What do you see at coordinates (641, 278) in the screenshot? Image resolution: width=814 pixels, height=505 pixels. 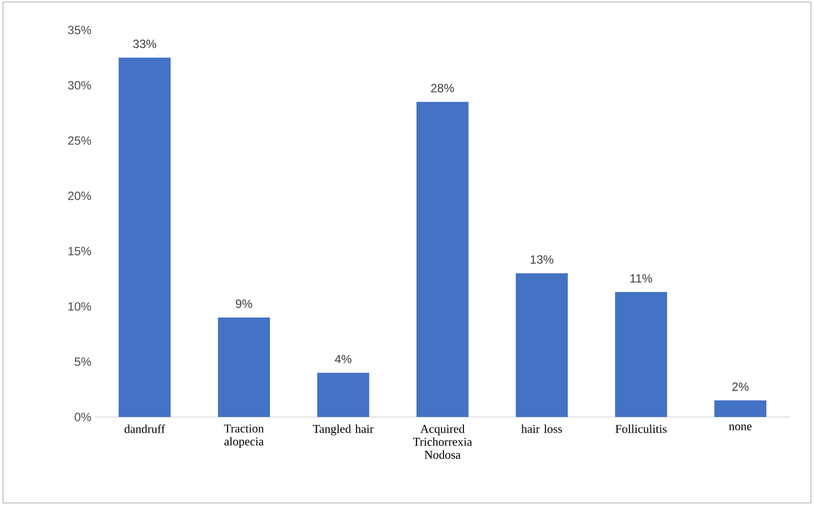 I see `data-label: 11%` at bounding box center [641, 278].